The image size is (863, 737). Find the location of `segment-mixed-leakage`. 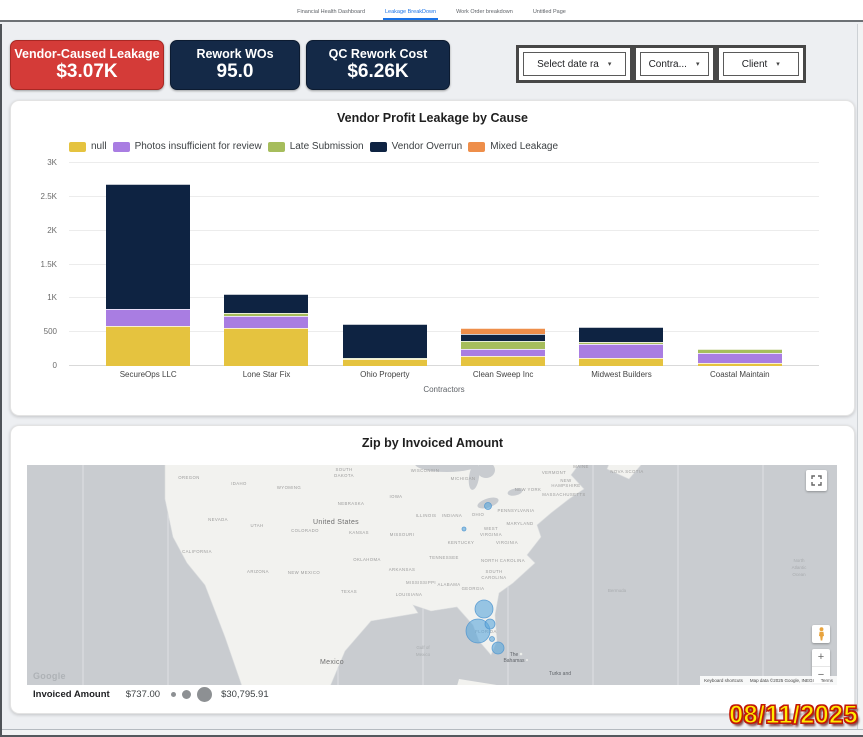

segment-mixed-leakage is located at coordinates (503, 331).